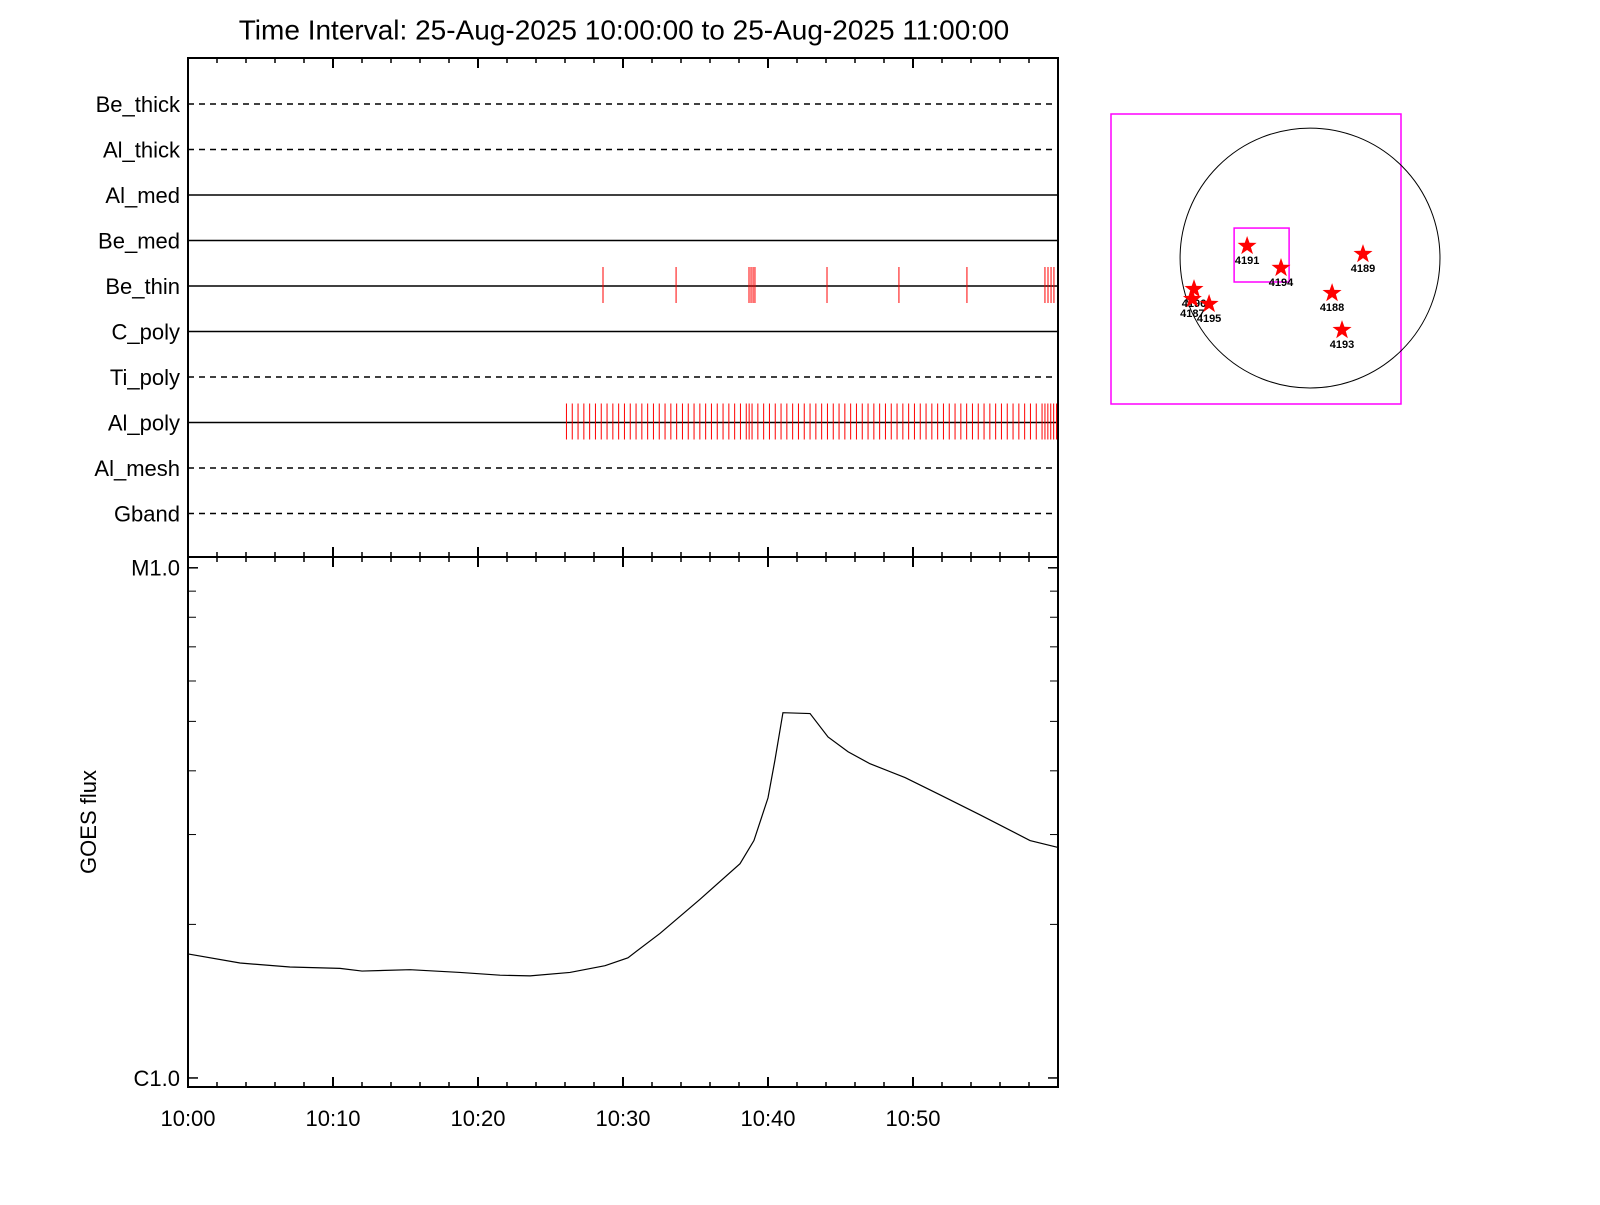 Image resolution: width=1600 pixels, height=1205 pixels. I want to click on region-label: 4191, so click(1247, 261).